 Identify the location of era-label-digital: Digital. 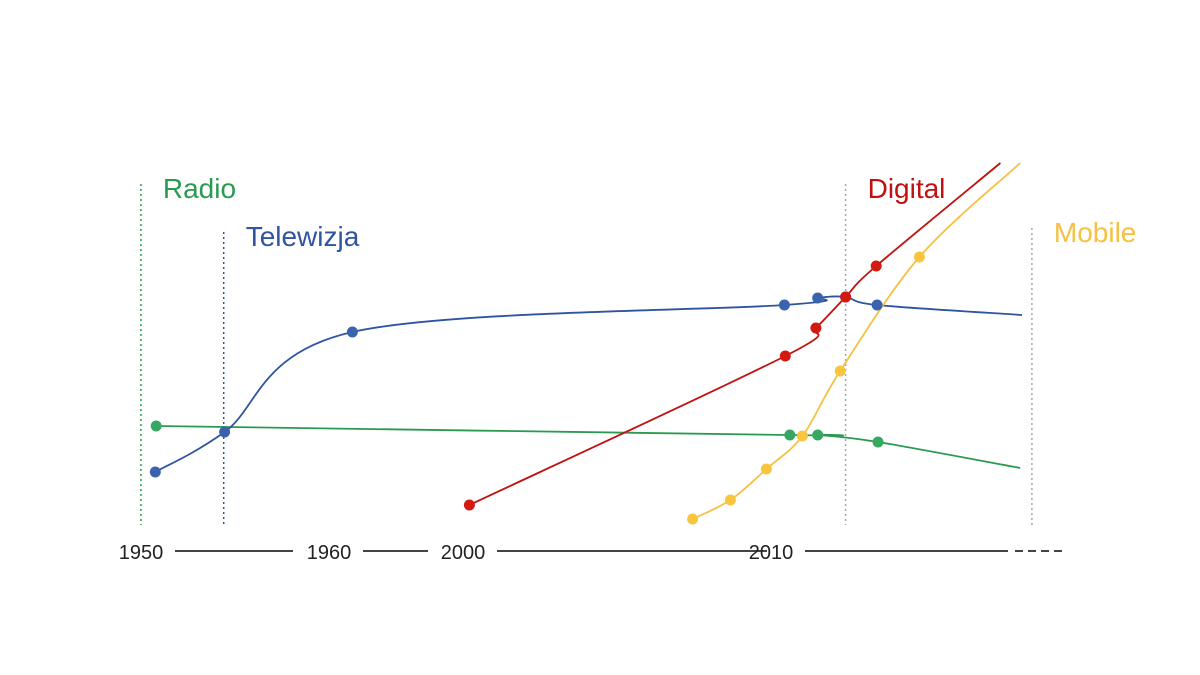
(907, 188).